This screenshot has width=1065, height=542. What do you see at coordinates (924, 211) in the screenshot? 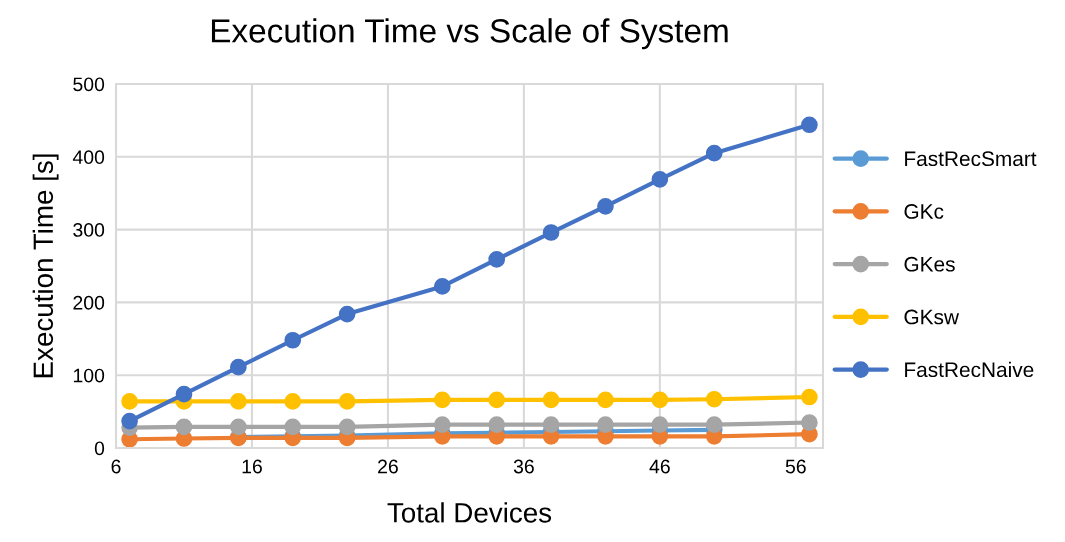
I see `legend-label: GKc` at bounding box center [924, 211].